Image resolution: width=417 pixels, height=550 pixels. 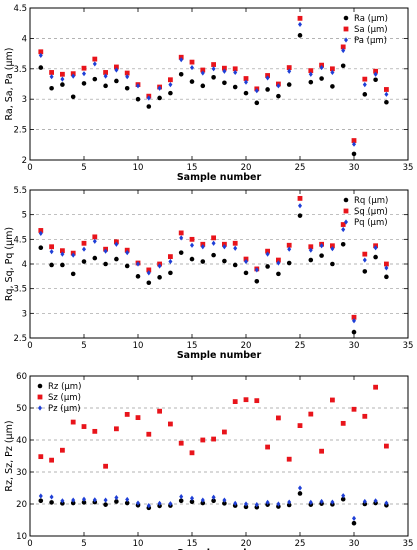 I want to click on y-axis-label: Rq, Sq, Pq (μm), so click(x=9, y=264).